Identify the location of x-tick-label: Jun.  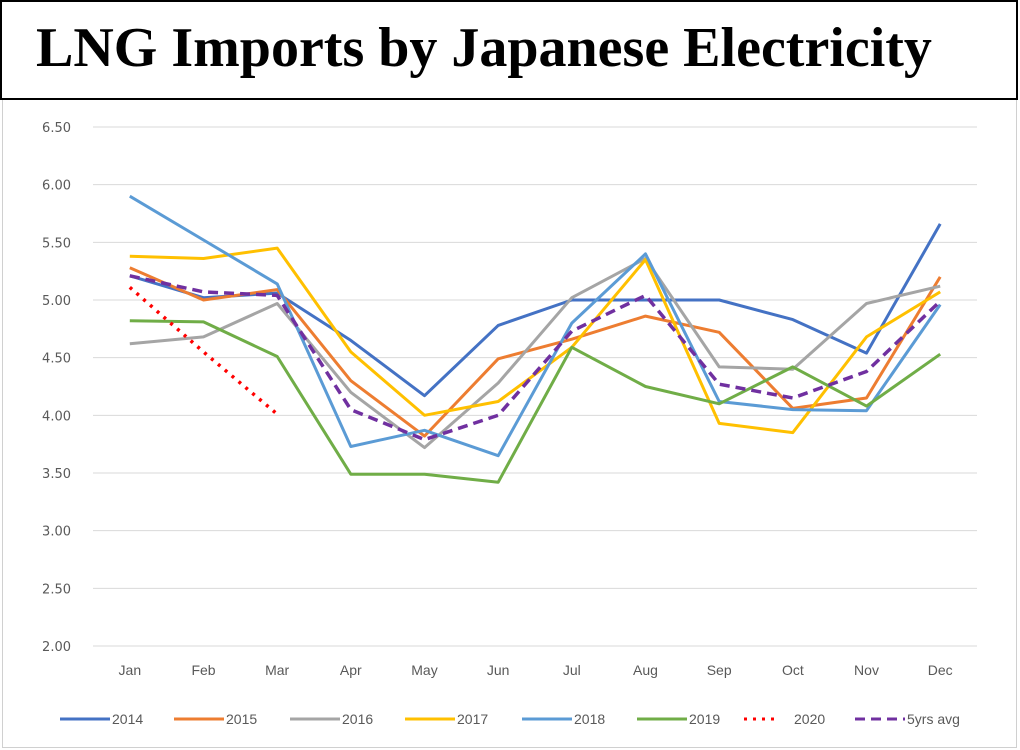
(498, 670).